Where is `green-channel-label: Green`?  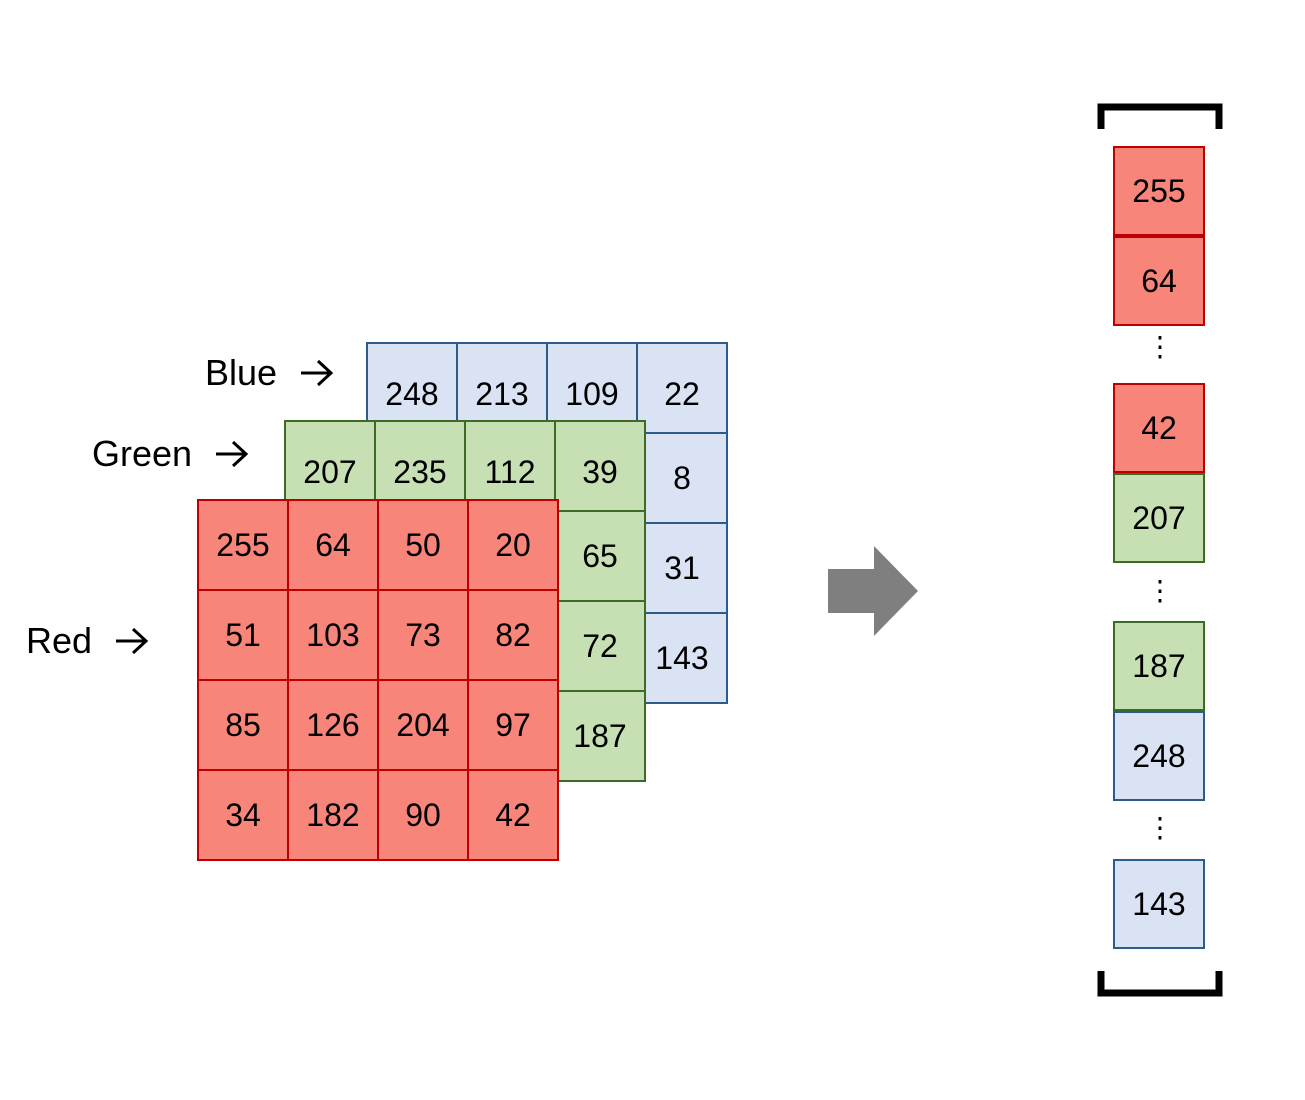 green-channel-label: Green is located at coordinates (171, 454).